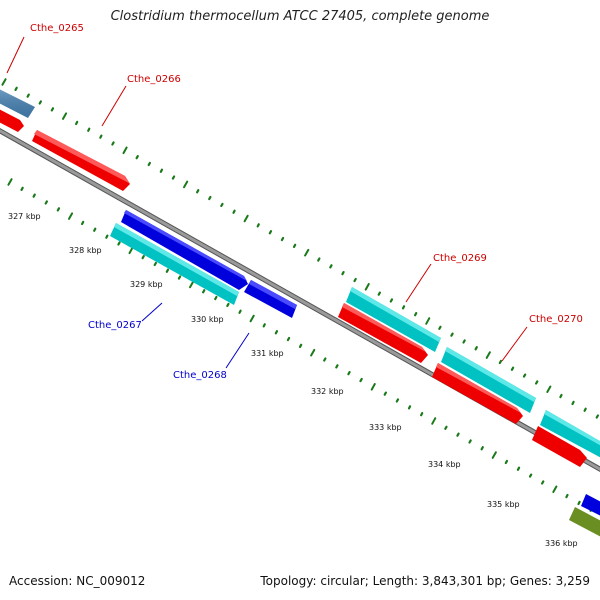 The width and height of the screenshot is (600, 600). What do you see at coordinates (115, 325) in the screenshot?
I see `gene-label-cthe-0267: Cthe_0267` at bounding box center [115, 325].